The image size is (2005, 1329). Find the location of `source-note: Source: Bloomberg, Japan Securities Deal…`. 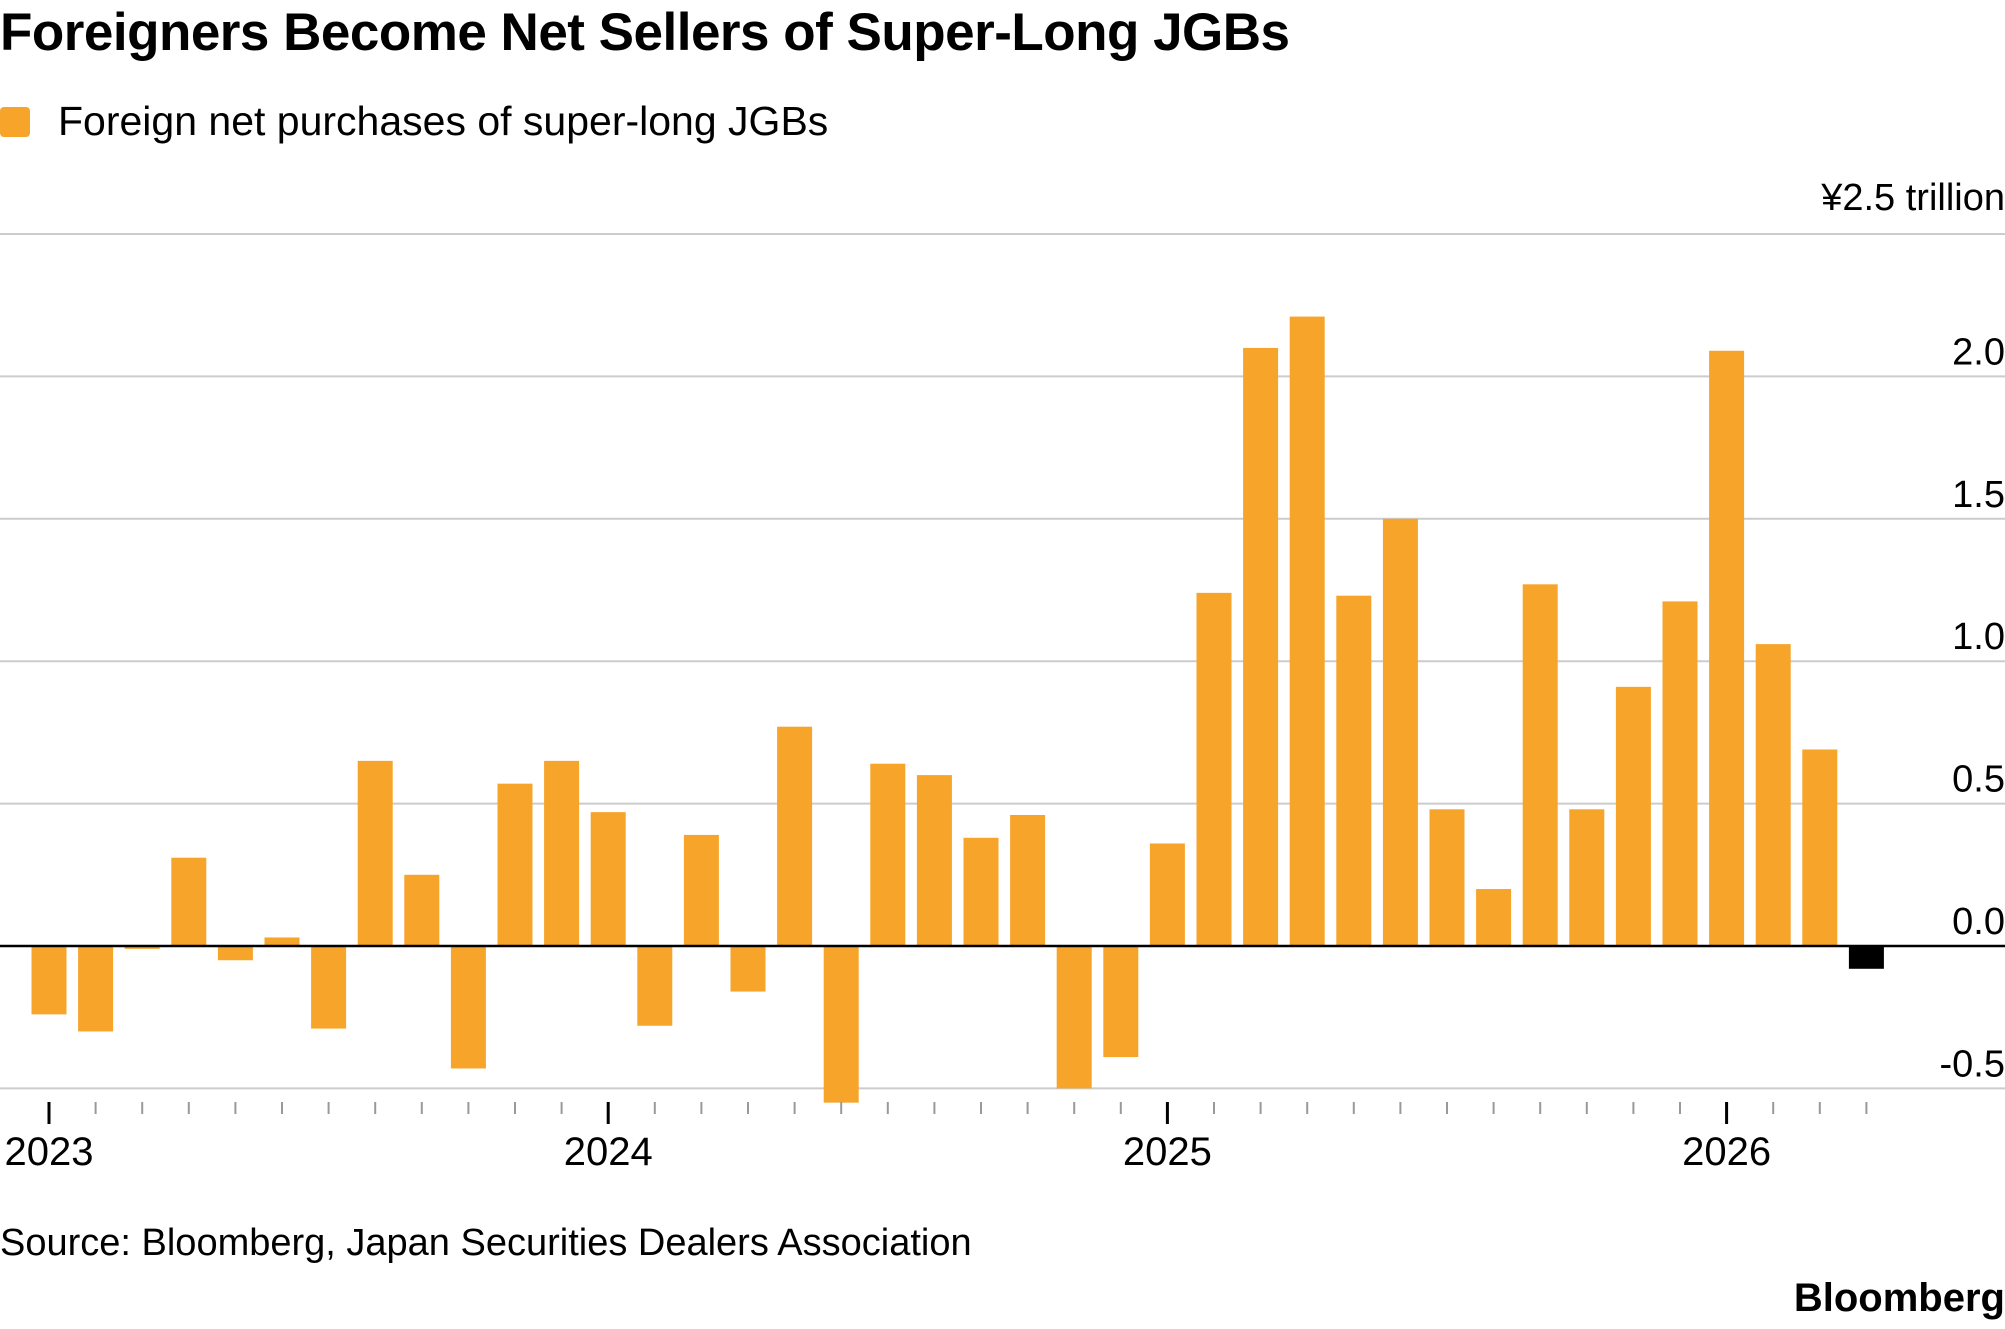

source-note: Source: Bloomberg, Japan Securities Deal… is located at coordinates (486, 1243).